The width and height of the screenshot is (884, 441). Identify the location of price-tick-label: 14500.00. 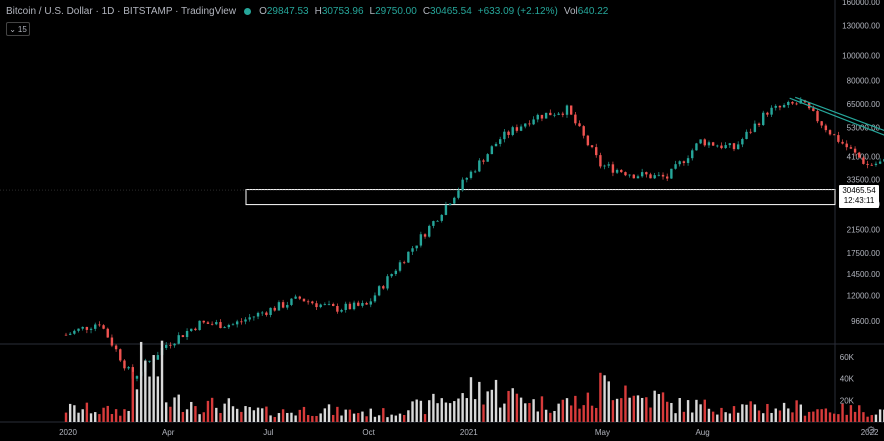
(864, 274).